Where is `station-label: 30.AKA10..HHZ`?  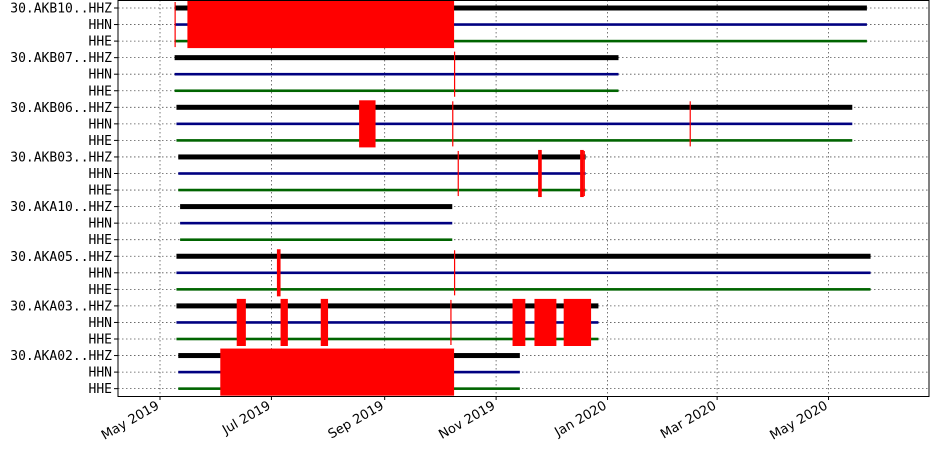
station-label: 30.AKA10..HHZ is located at coordinates (61, 207).